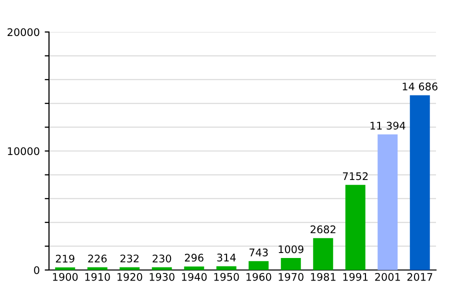  What do you see at coordinates (387, 276) in the screenshot?
I see `x-tick-label: 2001` at bounding box center [387, 276].